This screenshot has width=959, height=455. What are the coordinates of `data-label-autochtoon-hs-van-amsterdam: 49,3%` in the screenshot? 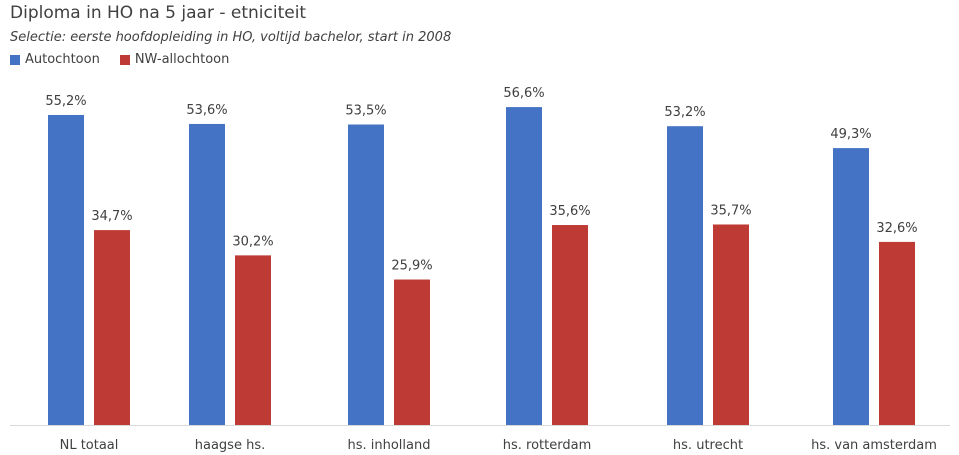 It's located at (850, 134).